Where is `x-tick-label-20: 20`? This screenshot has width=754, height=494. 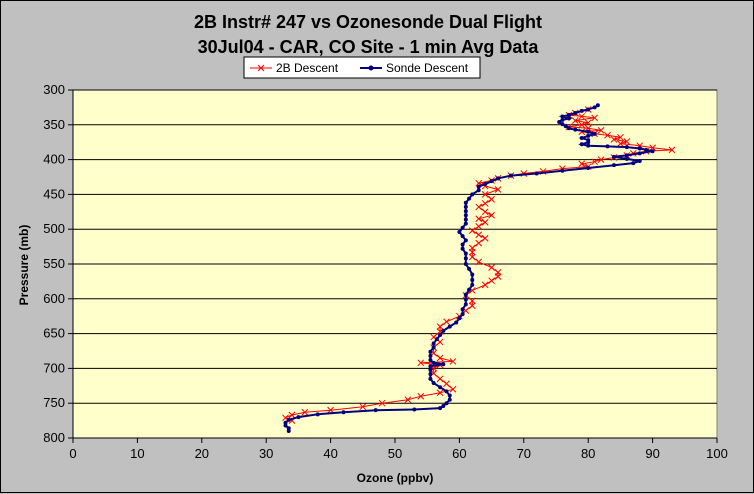
x-tick-label-20: 20 is located at coordinates (202, 453).